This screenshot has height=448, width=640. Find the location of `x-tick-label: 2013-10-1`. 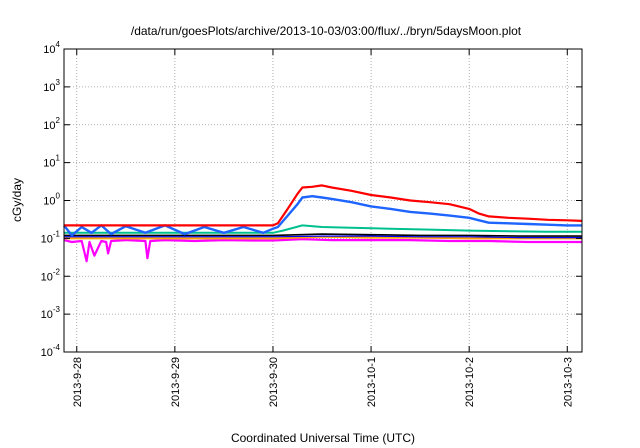

x-tick-label: 2013-10-1 is located at coordinates (372, 382).